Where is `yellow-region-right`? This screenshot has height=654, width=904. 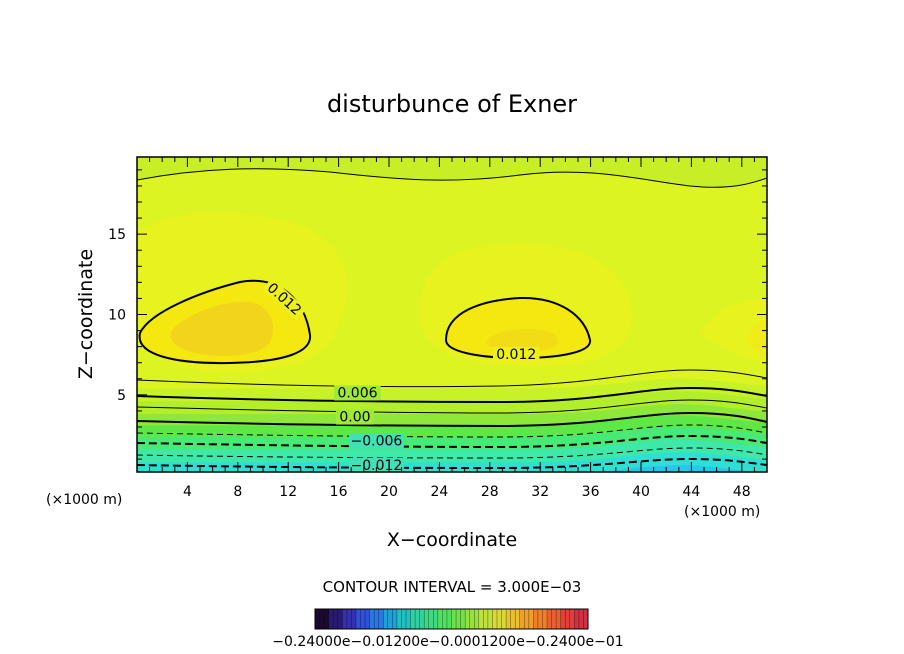
yellow-region-right is located at coordinates (733, 330).